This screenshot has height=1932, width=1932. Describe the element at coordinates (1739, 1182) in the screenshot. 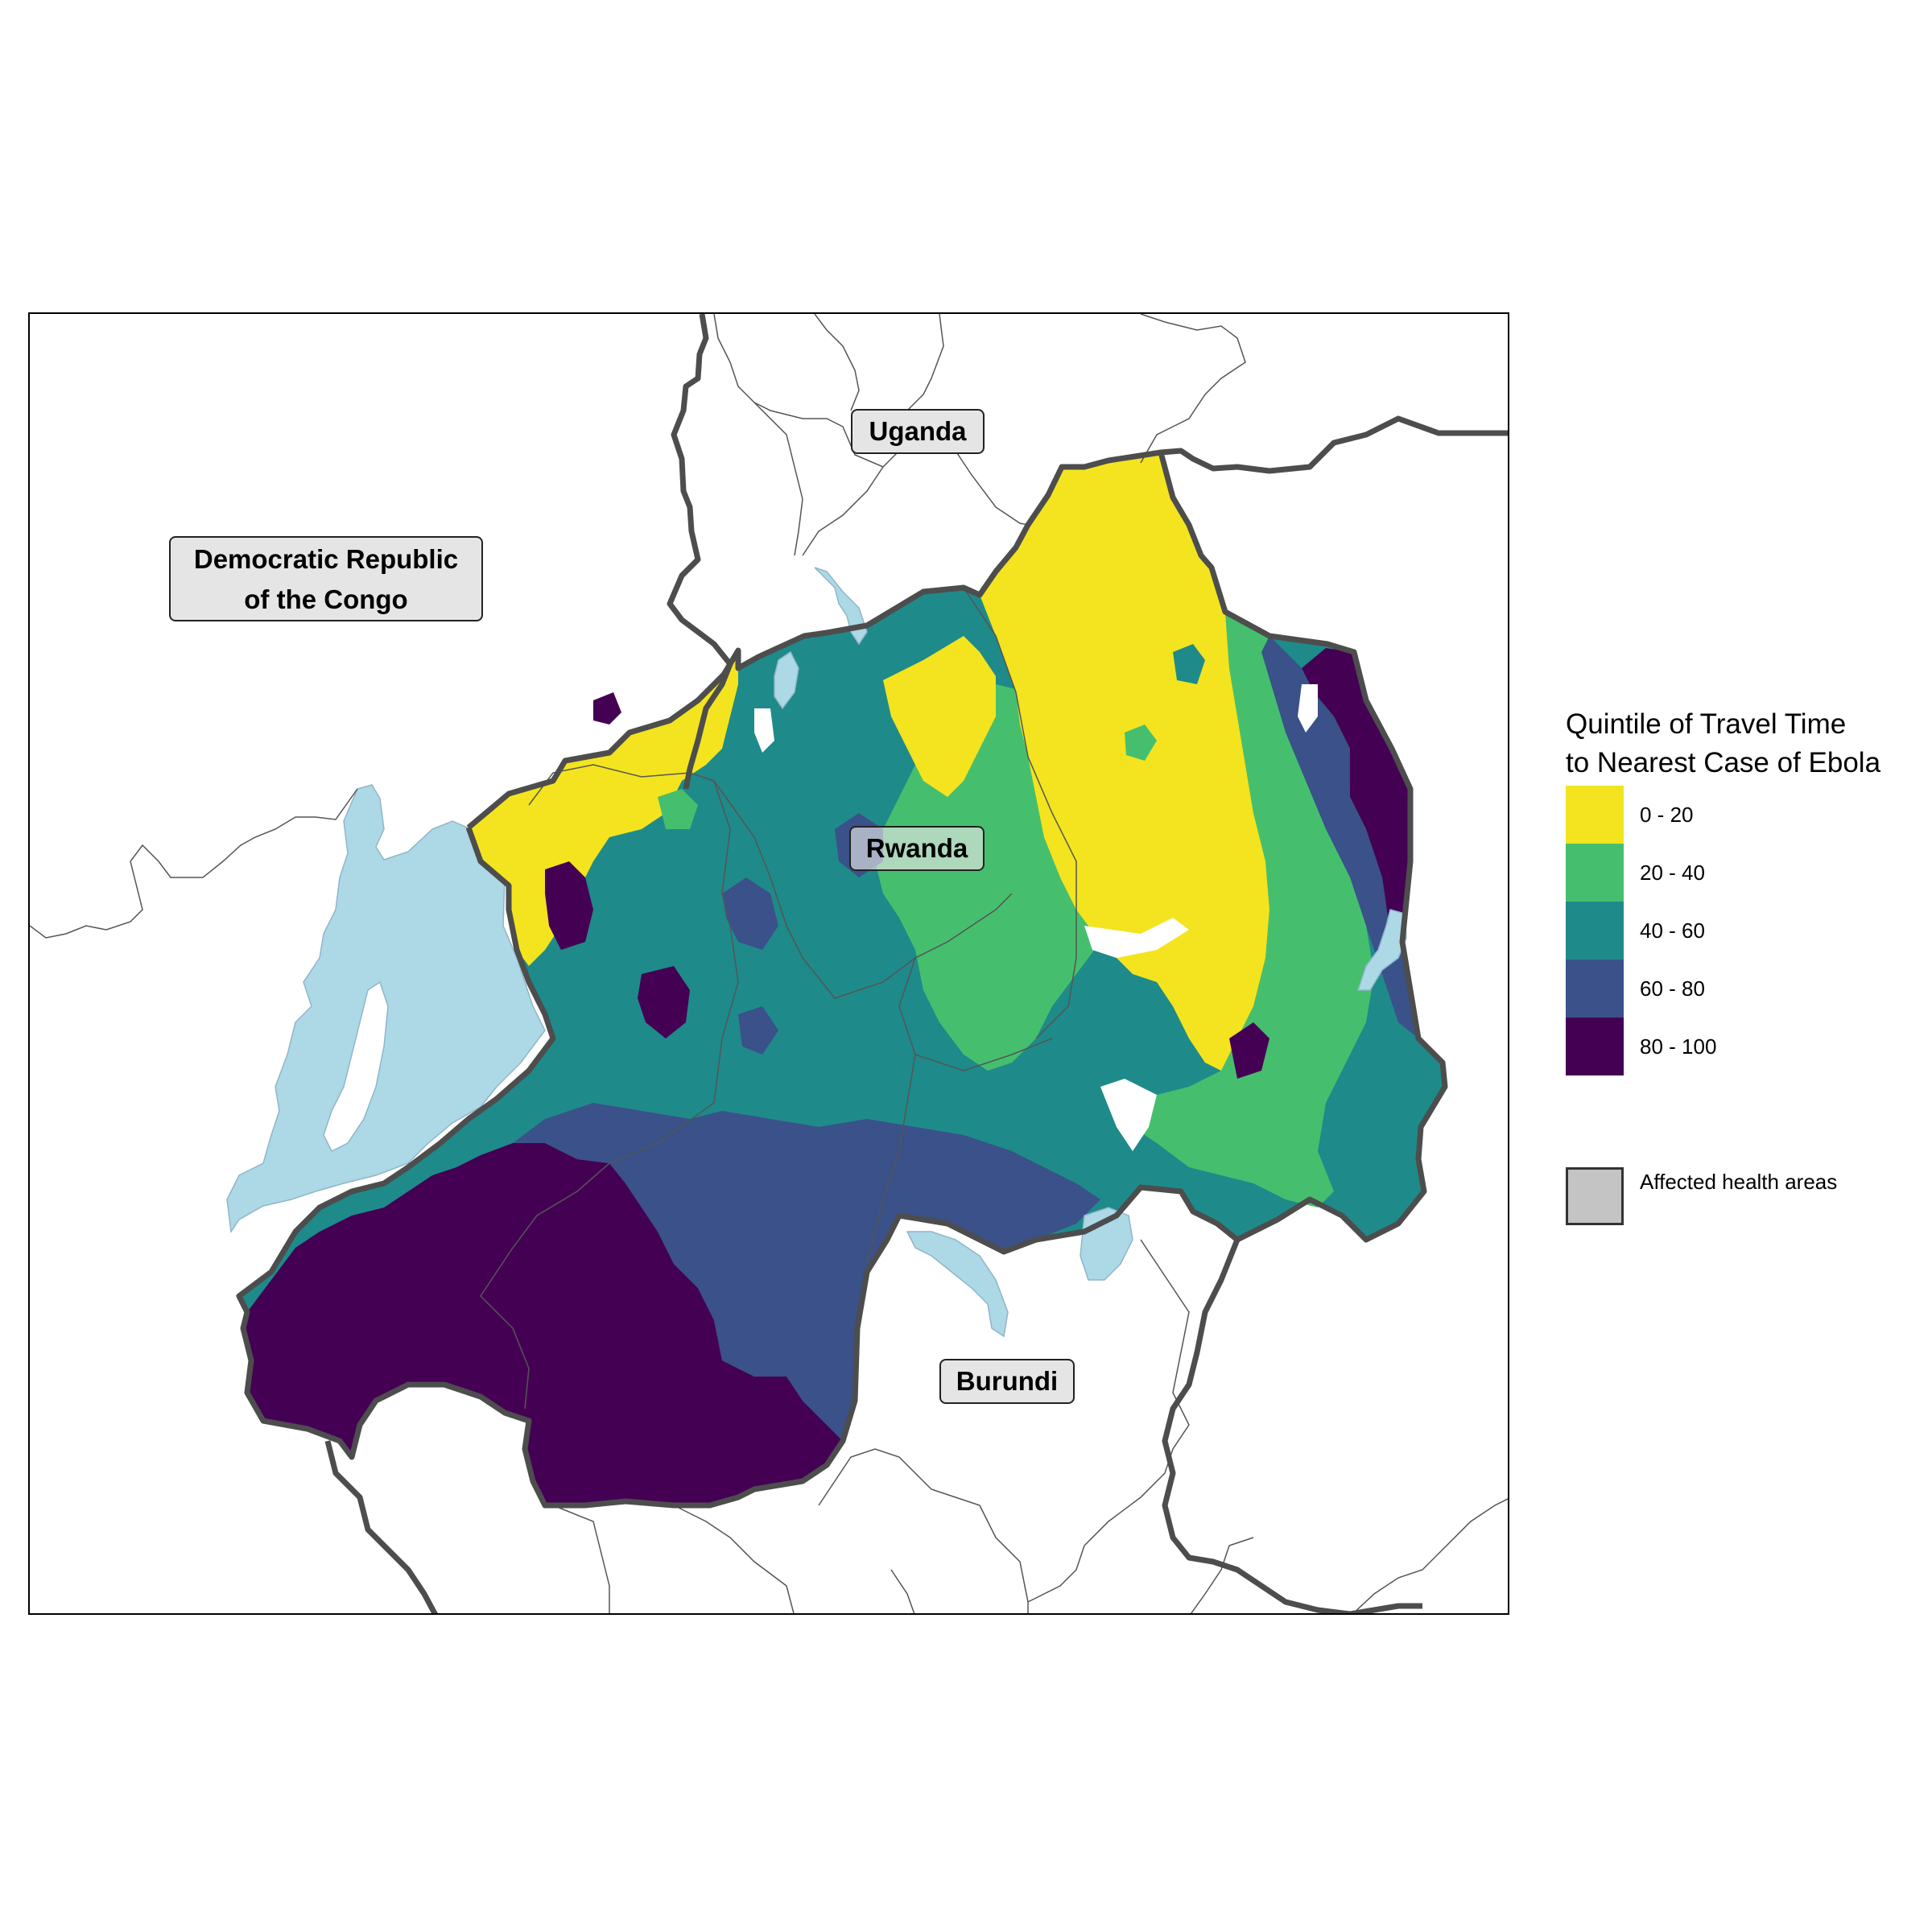

I see `legend-label-affected: Affected health areas` at that location.